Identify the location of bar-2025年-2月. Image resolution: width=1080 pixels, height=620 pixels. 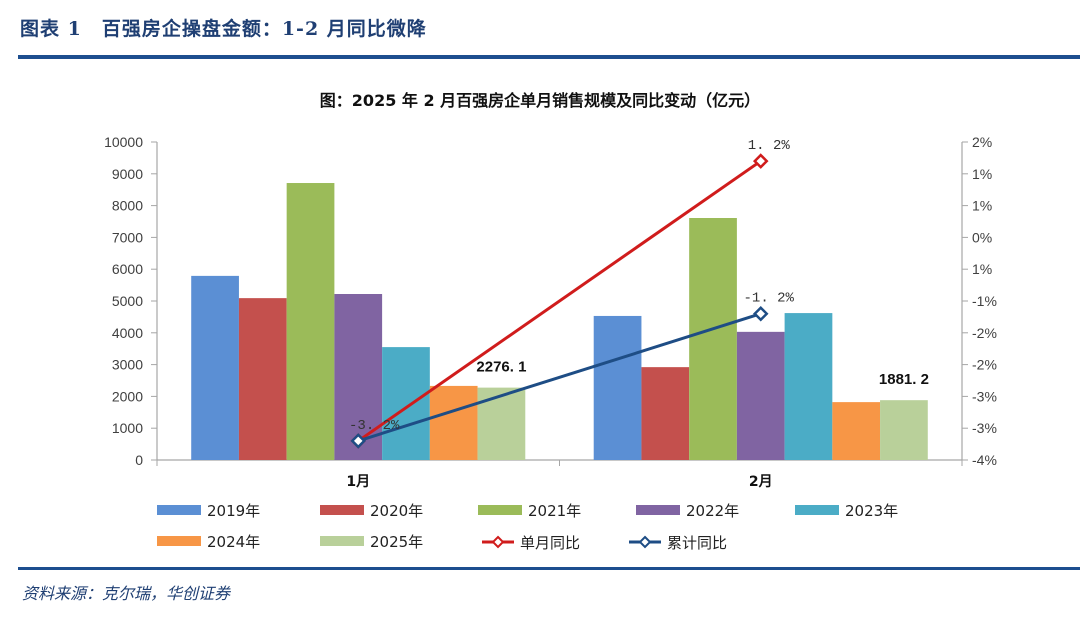
(904, 430).